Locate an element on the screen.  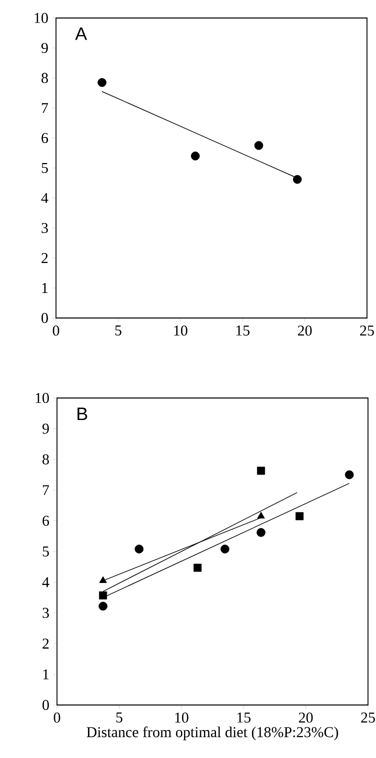
annotation: A is located at coordinates (81, 34).